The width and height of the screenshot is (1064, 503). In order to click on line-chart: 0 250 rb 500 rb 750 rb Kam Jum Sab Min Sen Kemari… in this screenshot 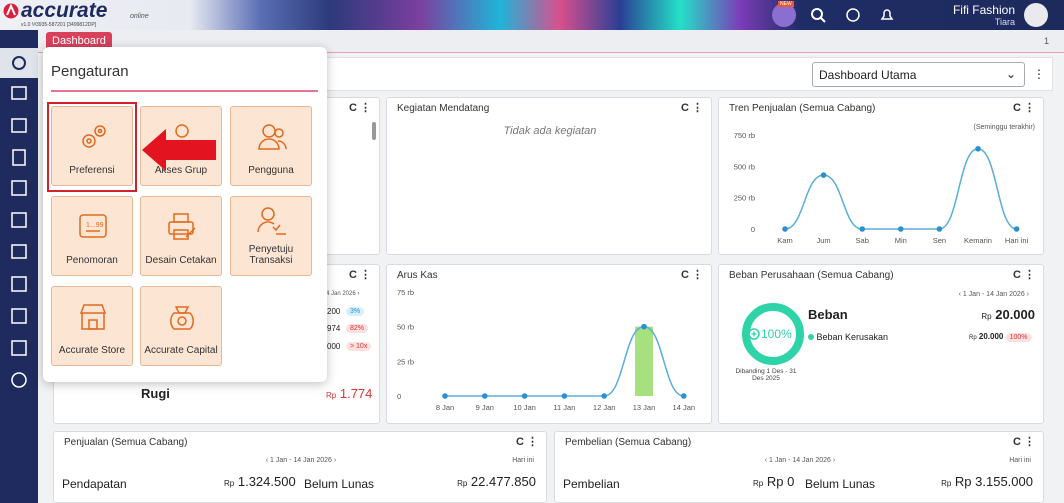, I will do `click(881, 188)`.